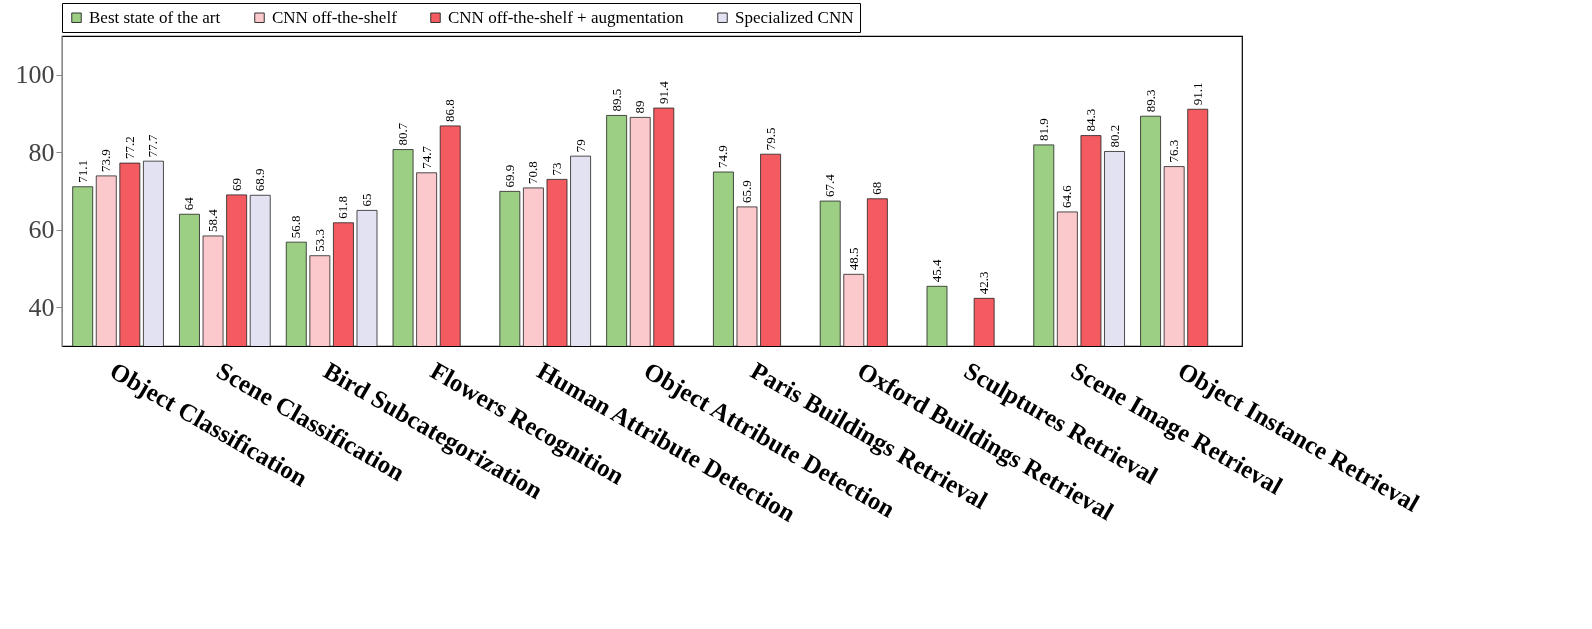 This screenshot has height=629, width=1592. What do you see at coordinates (663, 92) in the screenshot?
I see `data-label: 91.4` at bounding box center [663, 92].